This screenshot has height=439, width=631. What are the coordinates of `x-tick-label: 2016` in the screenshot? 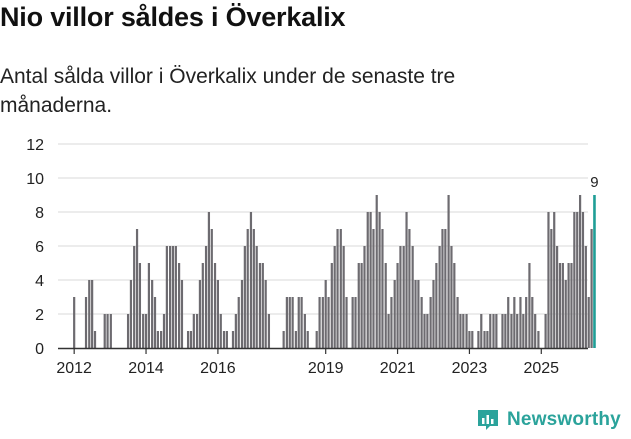 It's located at (218, 368).